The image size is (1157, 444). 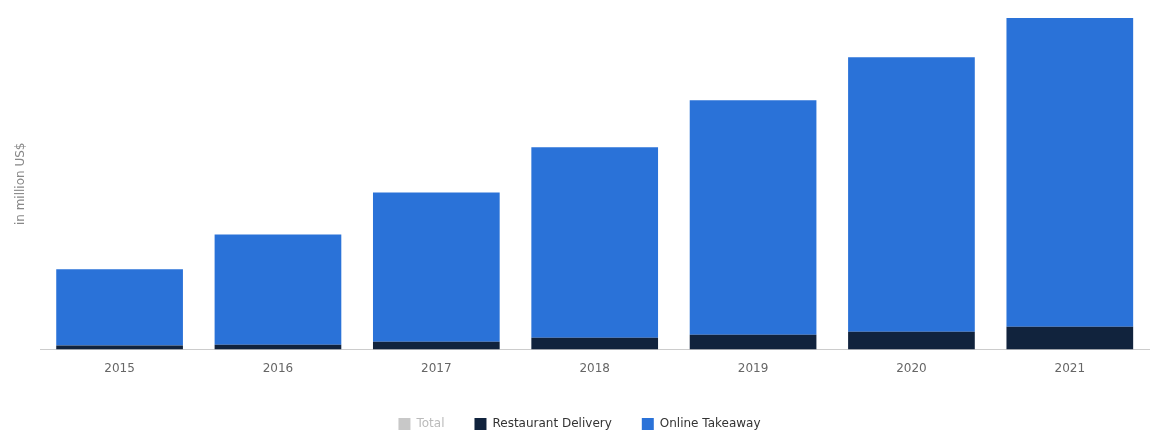 What do you see at coordinates (278, 367) in the screenshot?
I see `x-tick-label: 2016` at bounding box center [278, 367].